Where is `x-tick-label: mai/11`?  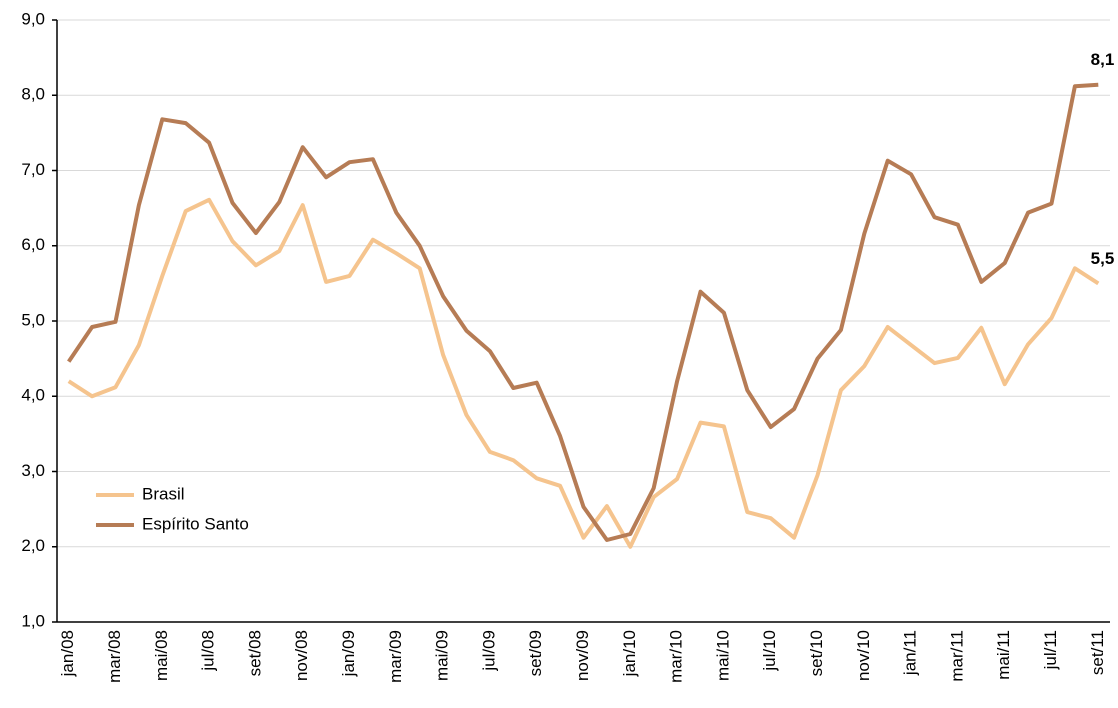 x-tick-label: mai/11 is located at coordinates (1003, 655).